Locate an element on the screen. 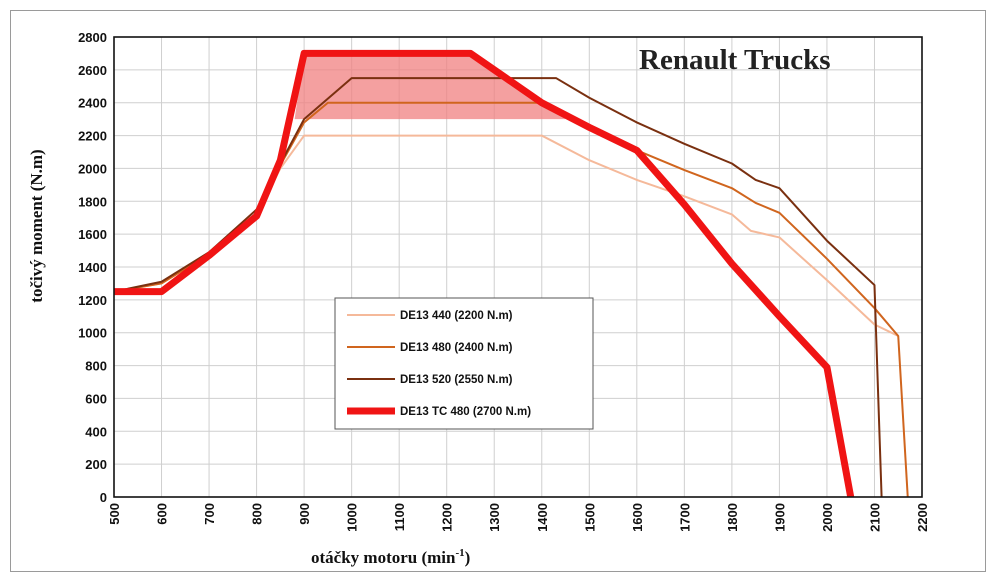  legend-label-3: DE13 520 (2550 N.m) is located at coordinates (456, 380).